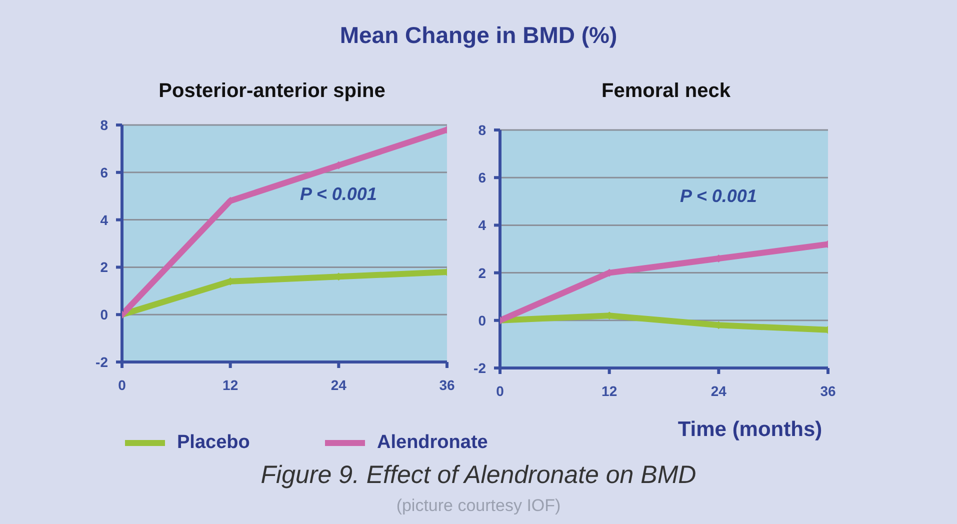  Describe the element at coordinates (213, 443) in the screenshot. I see `legend-label: Placebo` at that location.